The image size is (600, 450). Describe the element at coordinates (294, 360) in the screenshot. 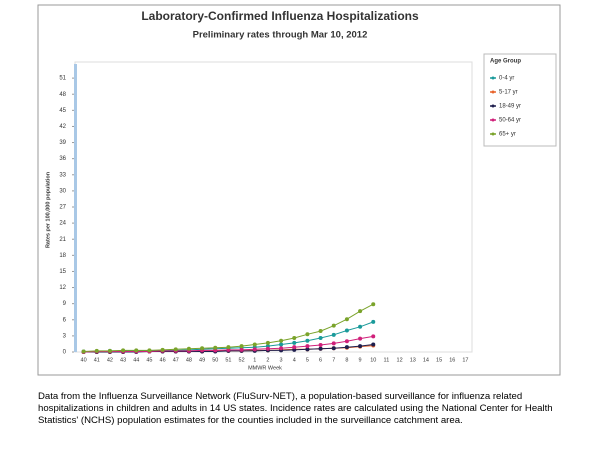

I see `x-tick-label: 4` at that location.